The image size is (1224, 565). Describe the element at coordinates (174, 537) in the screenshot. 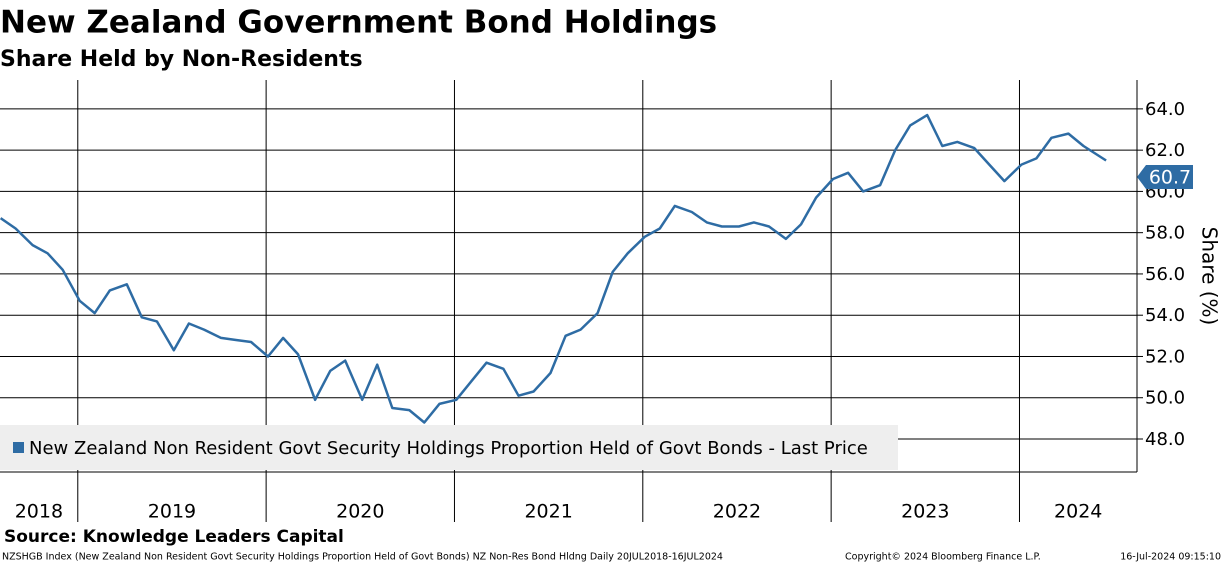

I see `source: Source: Knowledge Leaders Capital` at that location.